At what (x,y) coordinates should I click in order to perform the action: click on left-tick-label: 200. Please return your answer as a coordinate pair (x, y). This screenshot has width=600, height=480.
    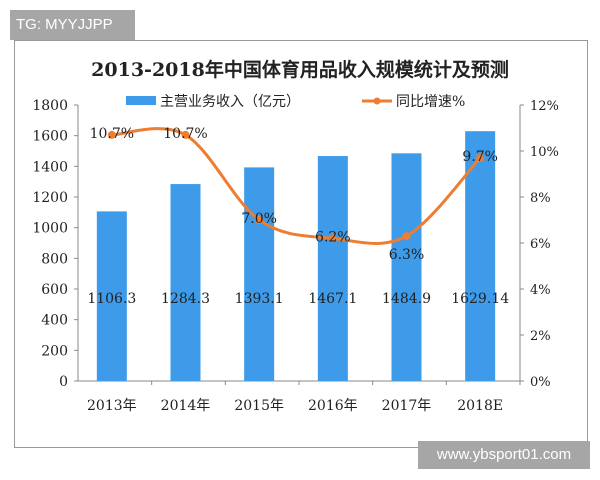
    Looking at the image, I should click on (54, 351).